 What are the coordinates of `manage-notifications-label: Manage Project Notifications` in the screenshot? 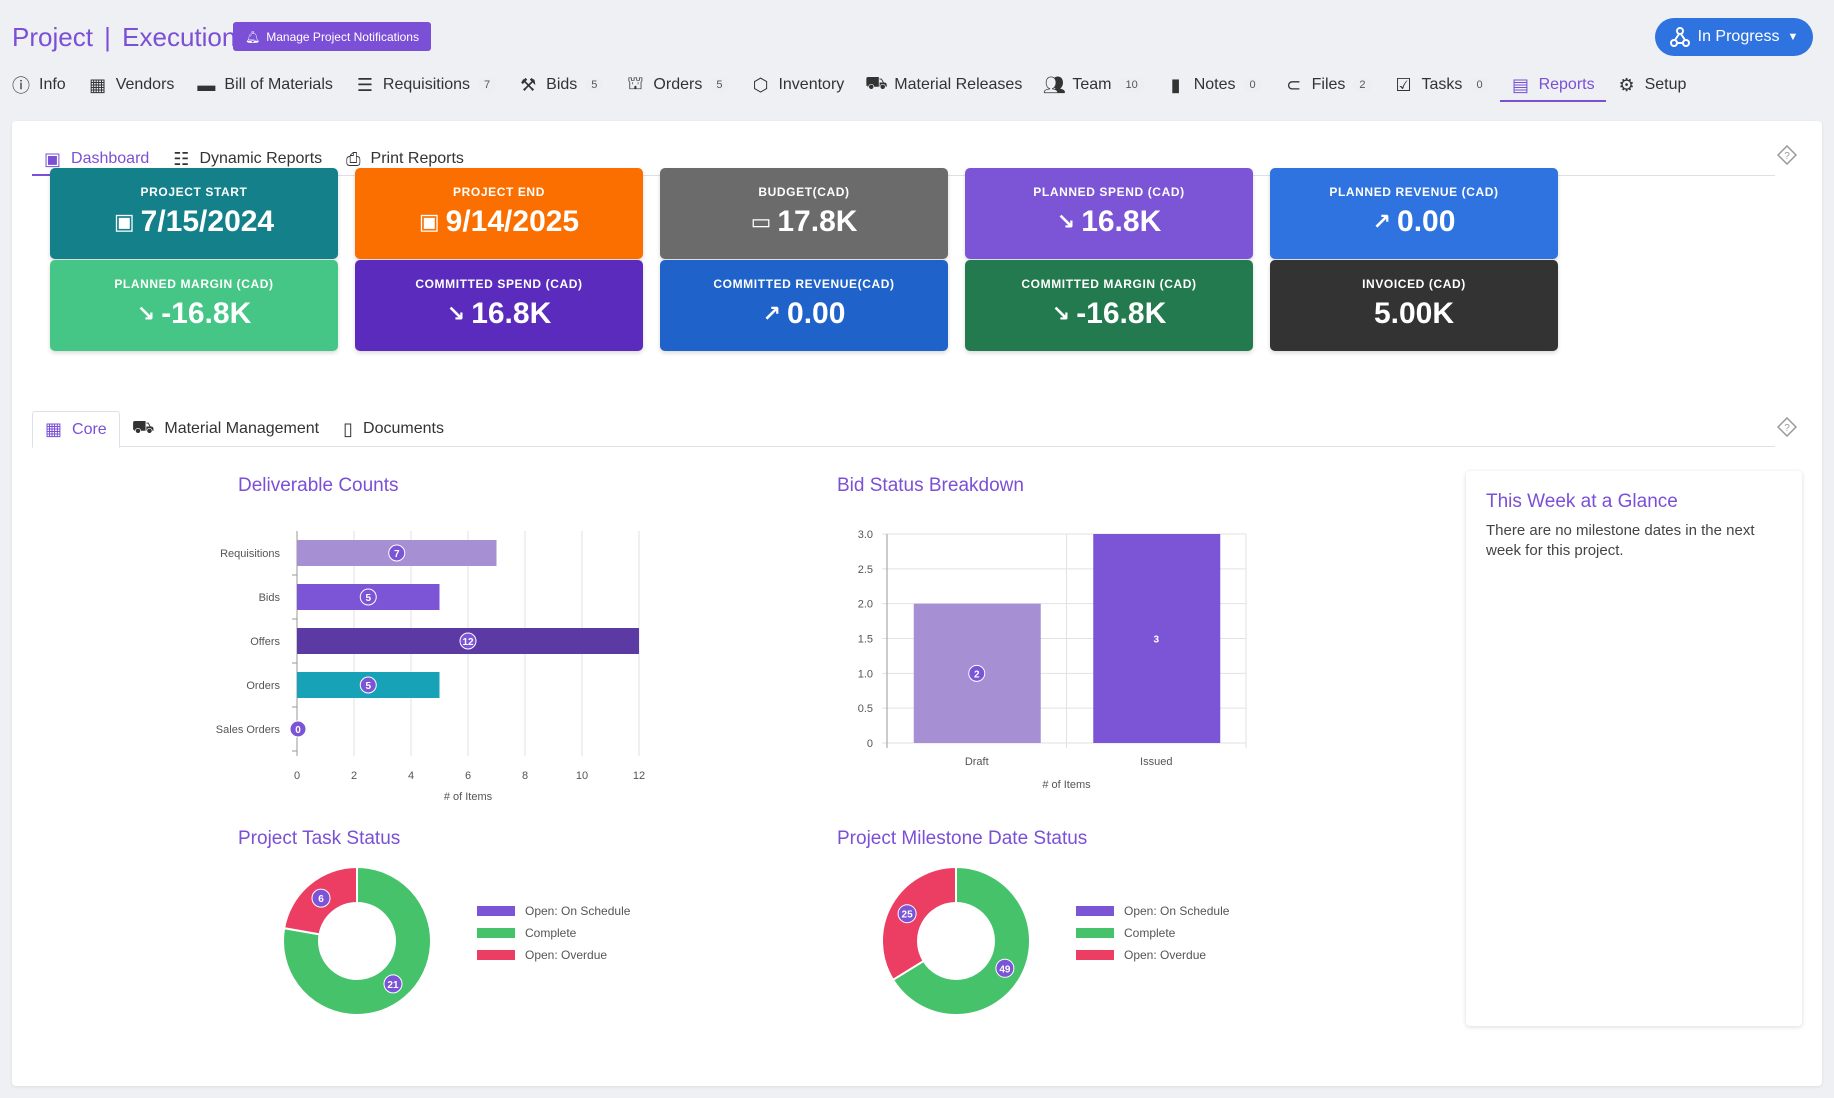 It's located at (342, 36).